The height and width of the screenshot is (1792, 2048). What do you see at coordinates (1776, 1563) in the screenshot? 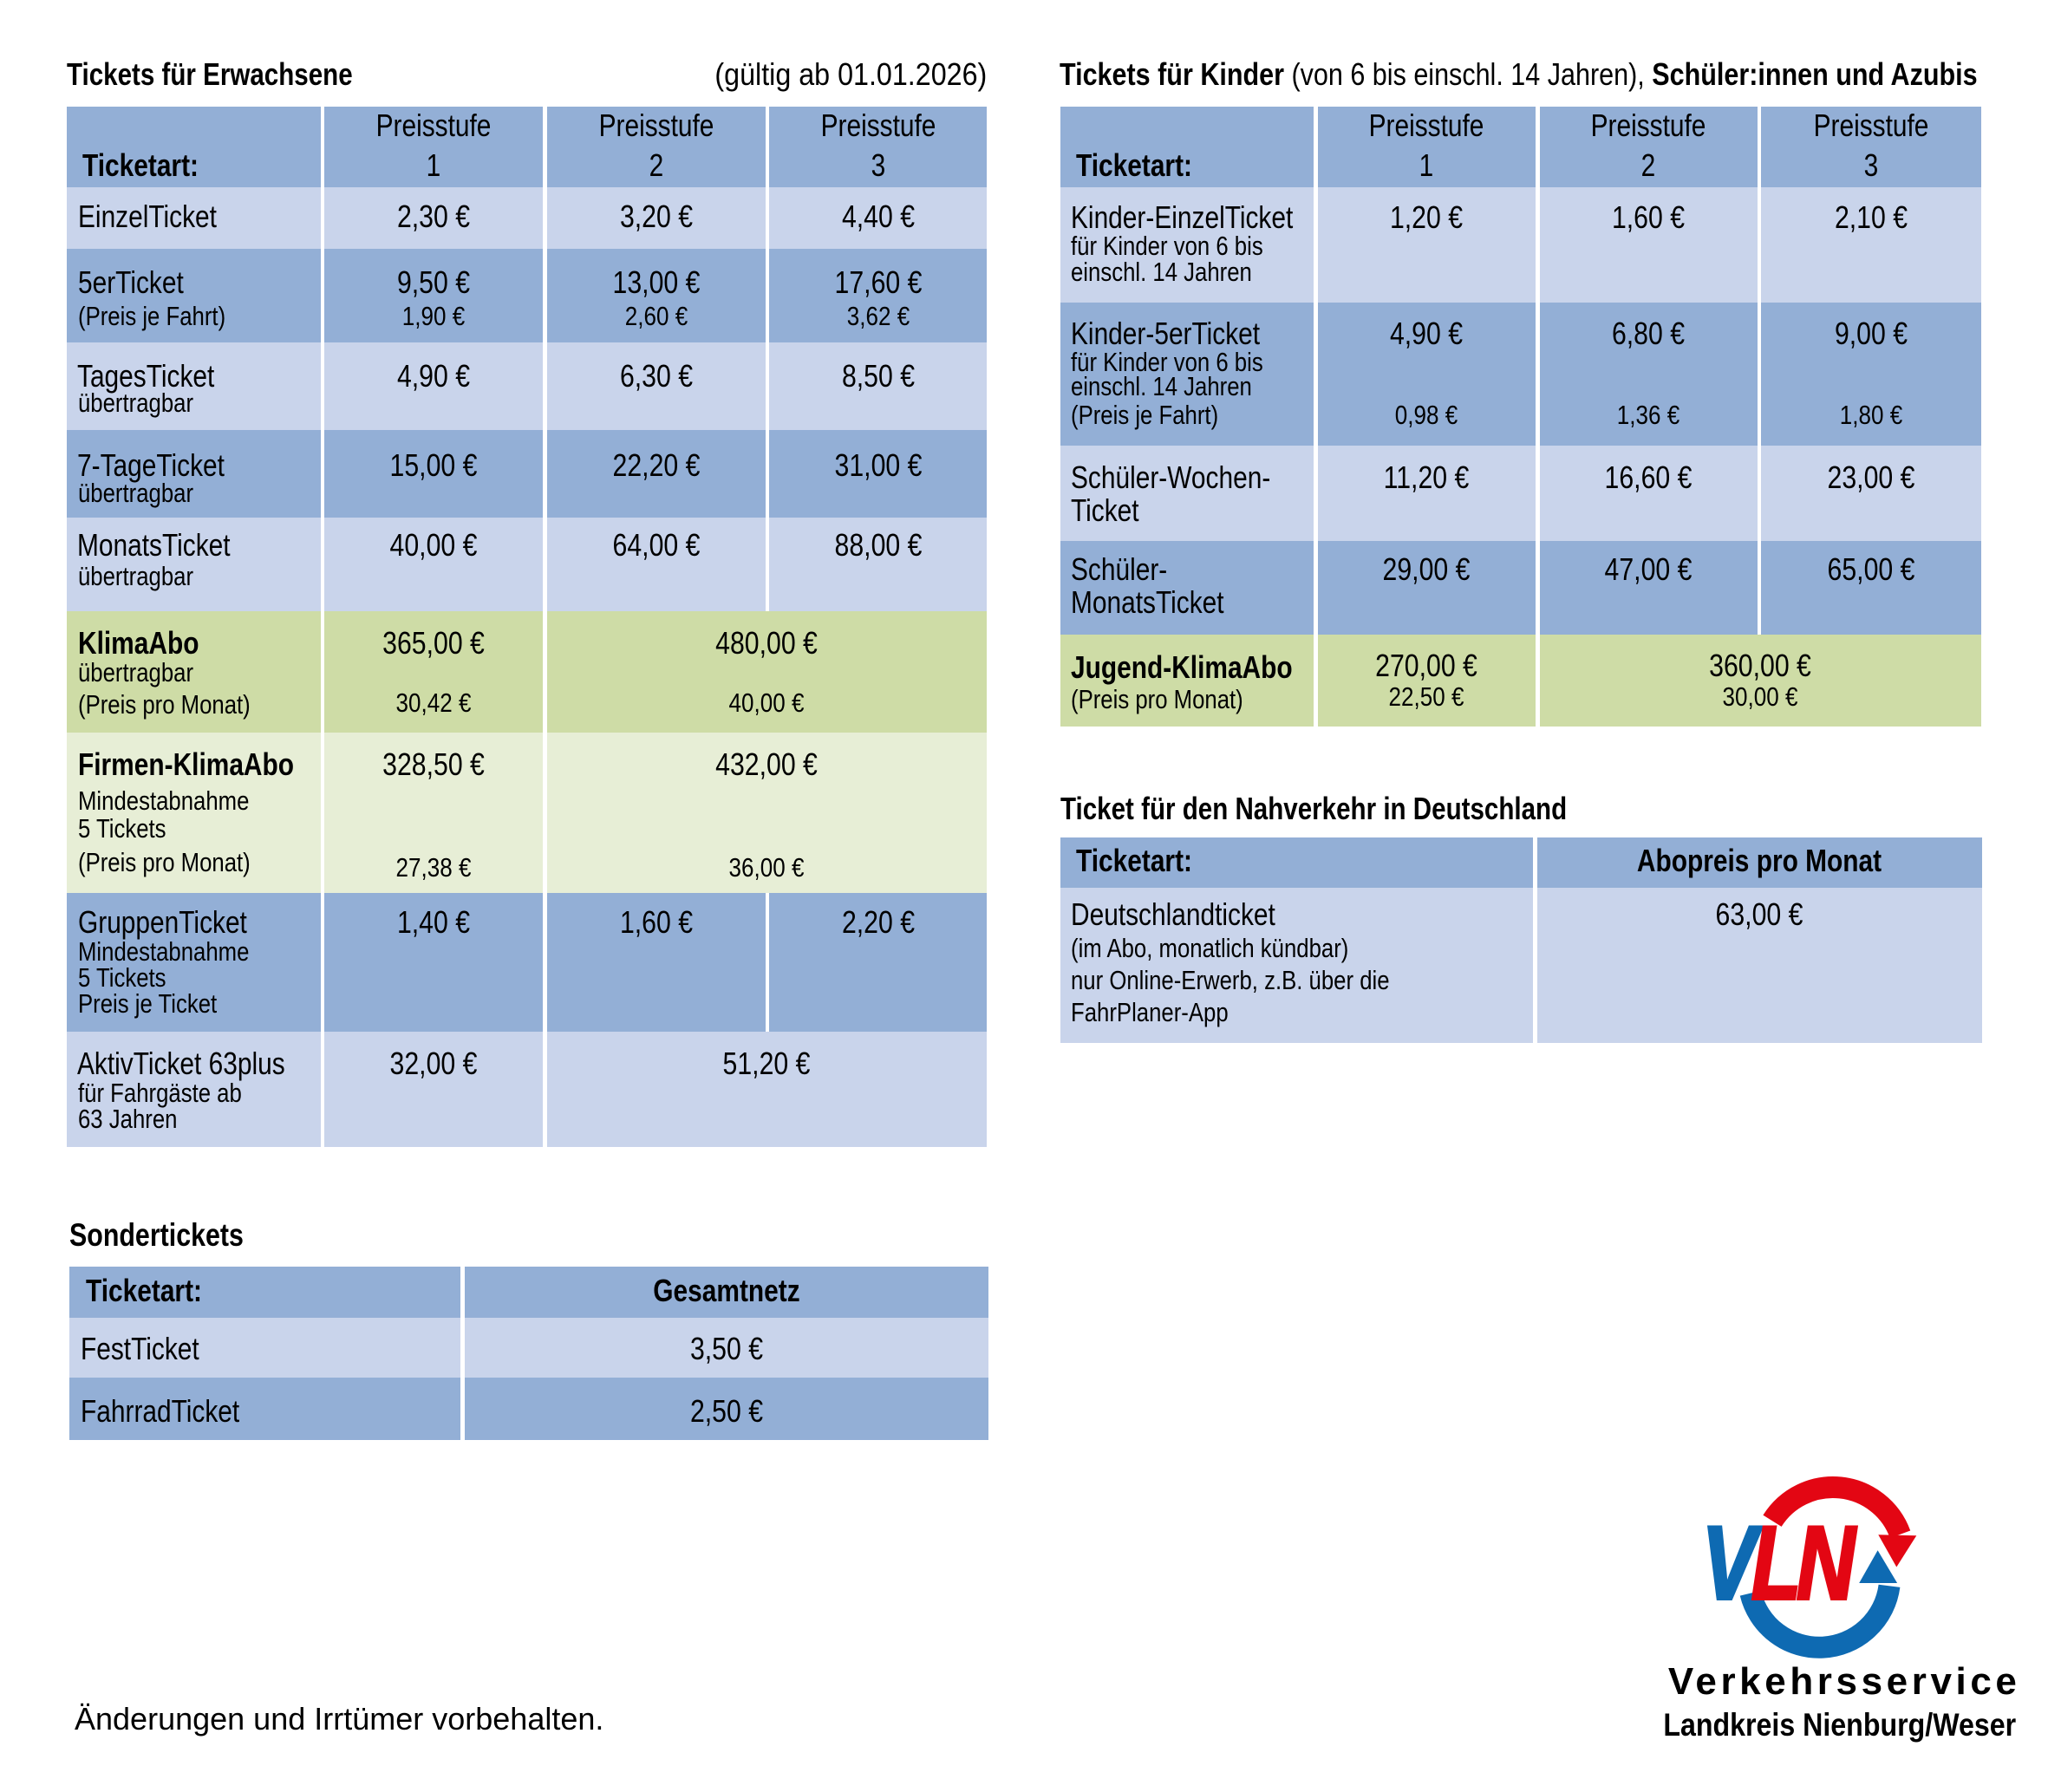
I see `svg-text: L` at bounding box center [1776, 1563].